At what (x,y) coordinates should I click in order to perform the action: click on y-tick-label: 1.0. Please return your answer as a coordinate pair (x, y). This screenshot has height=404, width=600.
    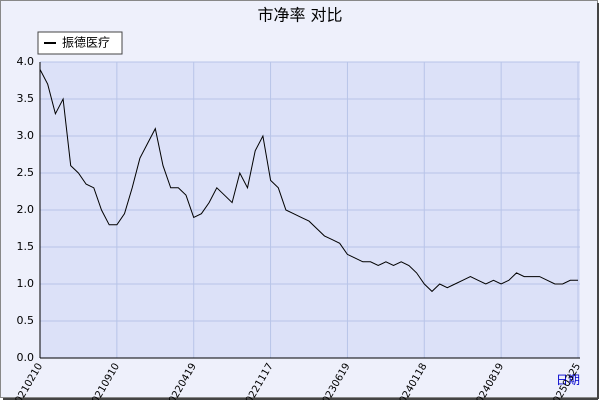
    Looking at the image, I should click on (26, 283).